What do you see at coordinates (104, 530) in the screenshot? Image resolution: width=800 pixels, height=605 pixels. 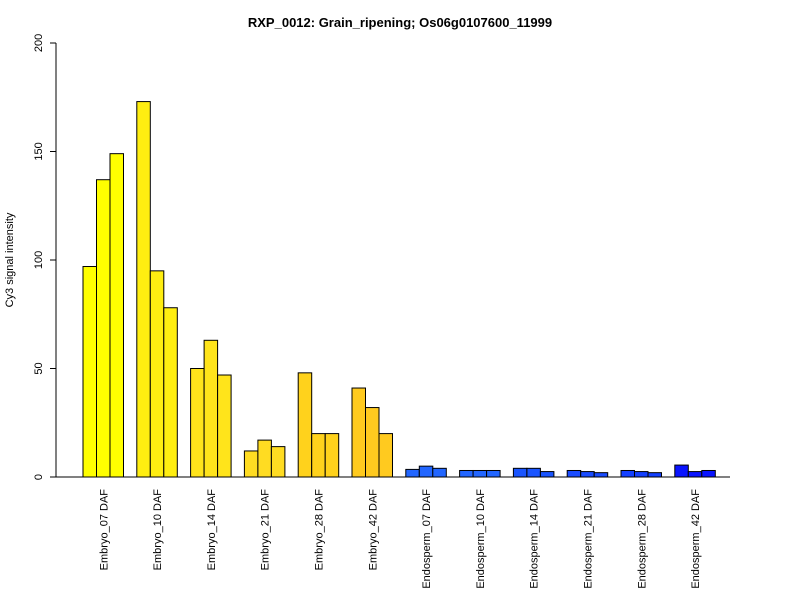 I see `x-tick-label: Embryo_07 DAF` at bounding box center [104, 530].